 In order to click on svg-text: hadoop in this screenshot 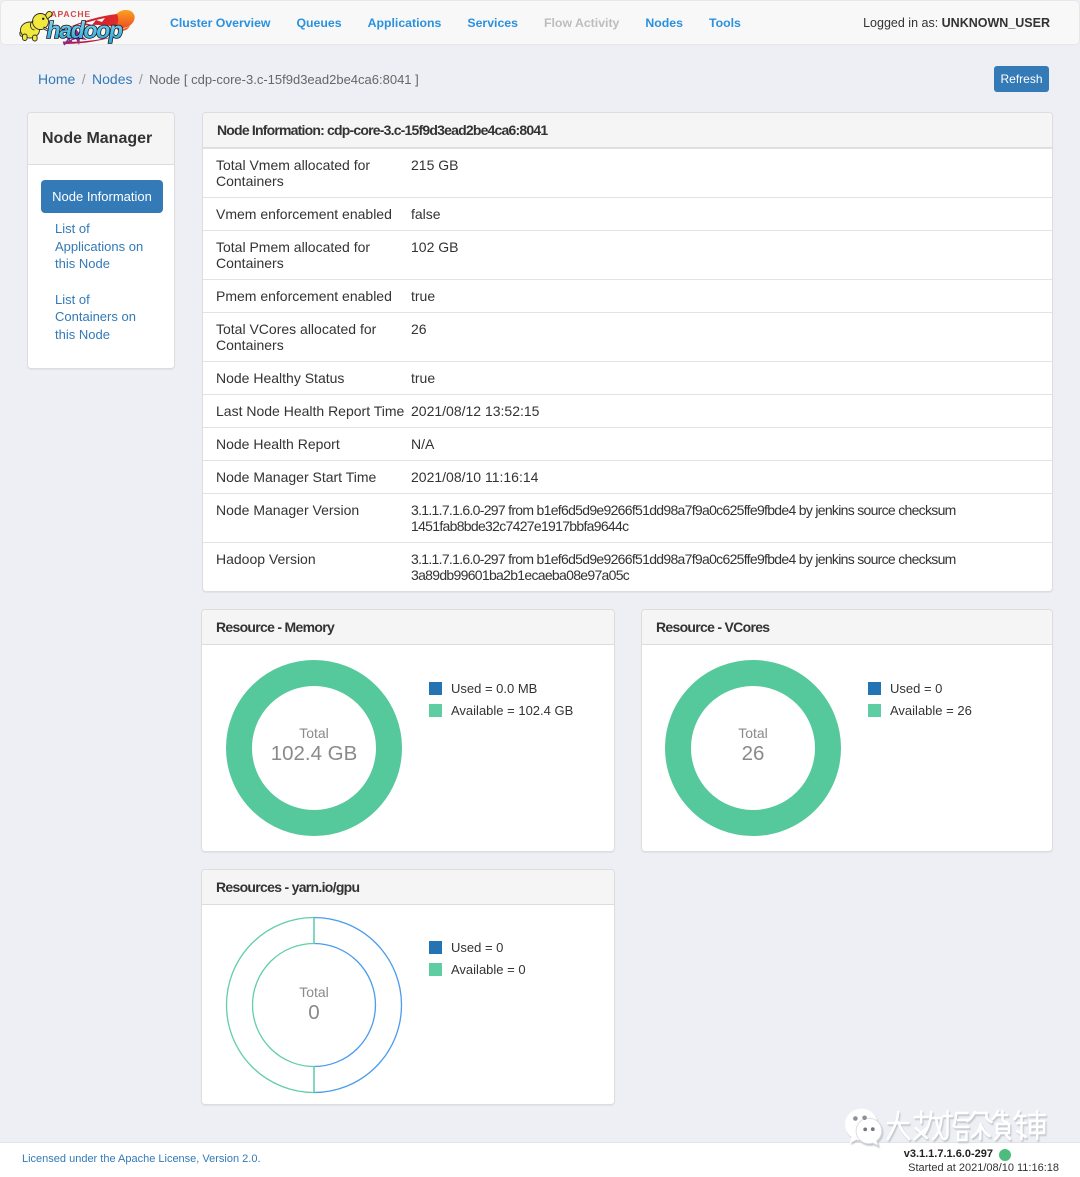, I will do `click(85, 30)`.